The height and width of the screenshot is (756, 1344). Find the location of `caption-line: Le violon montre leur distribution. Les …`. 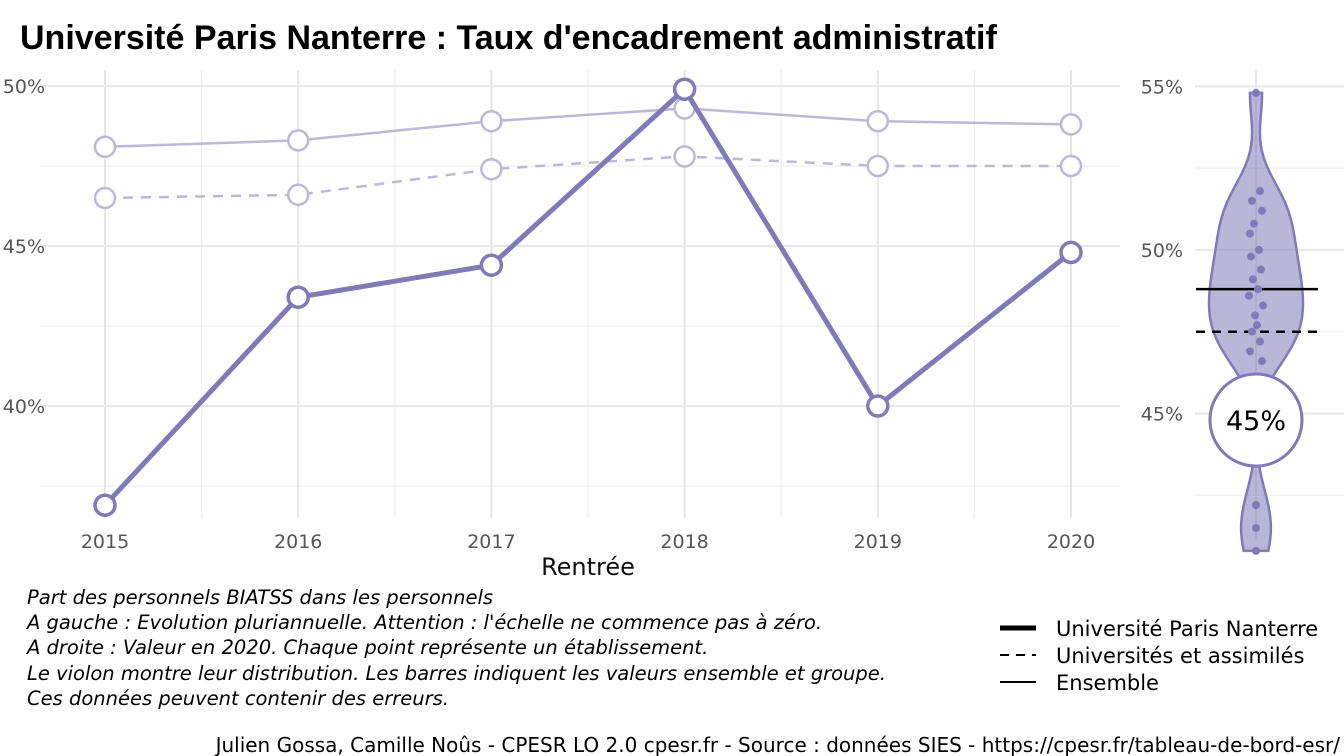

caption-line: Le violon montre leur distribution. Les … is located at coordinates (456, 673).